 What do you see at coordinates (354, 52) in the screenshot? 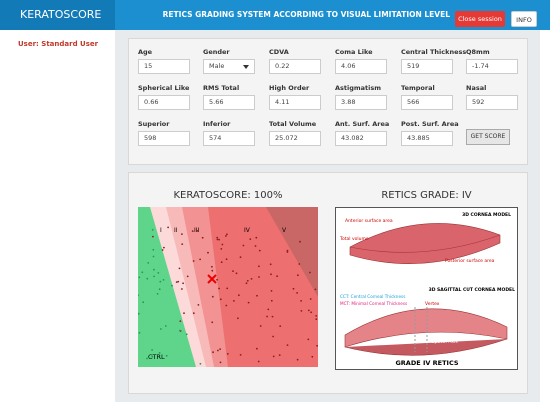
I see `field-label: Coma Like` at bounding box center [354, 52].